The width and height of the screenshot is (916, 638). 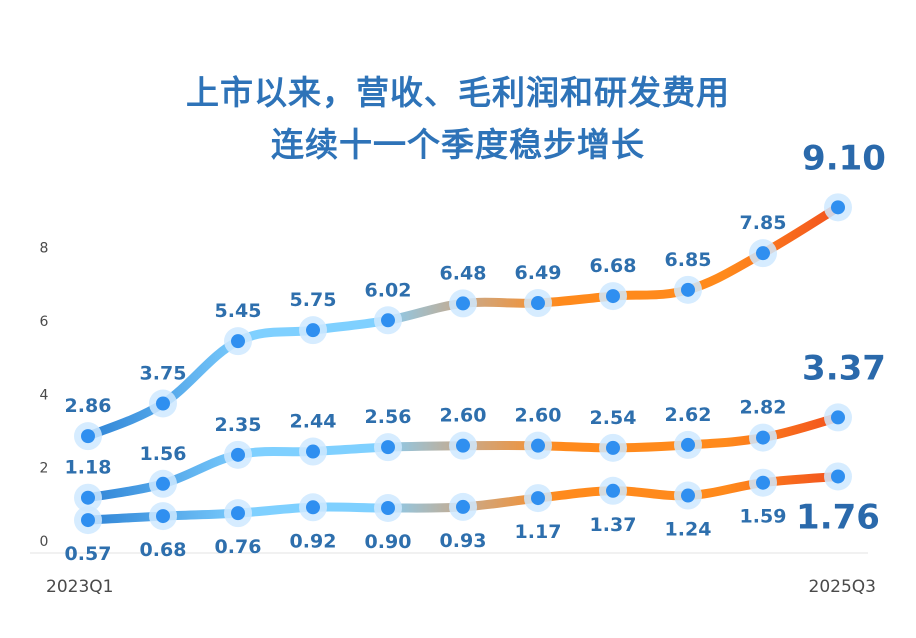 What do you see at coordinates (238, 425) in the screenshot?
I see `data-label: 2.35` at bounding box center [238, 425].